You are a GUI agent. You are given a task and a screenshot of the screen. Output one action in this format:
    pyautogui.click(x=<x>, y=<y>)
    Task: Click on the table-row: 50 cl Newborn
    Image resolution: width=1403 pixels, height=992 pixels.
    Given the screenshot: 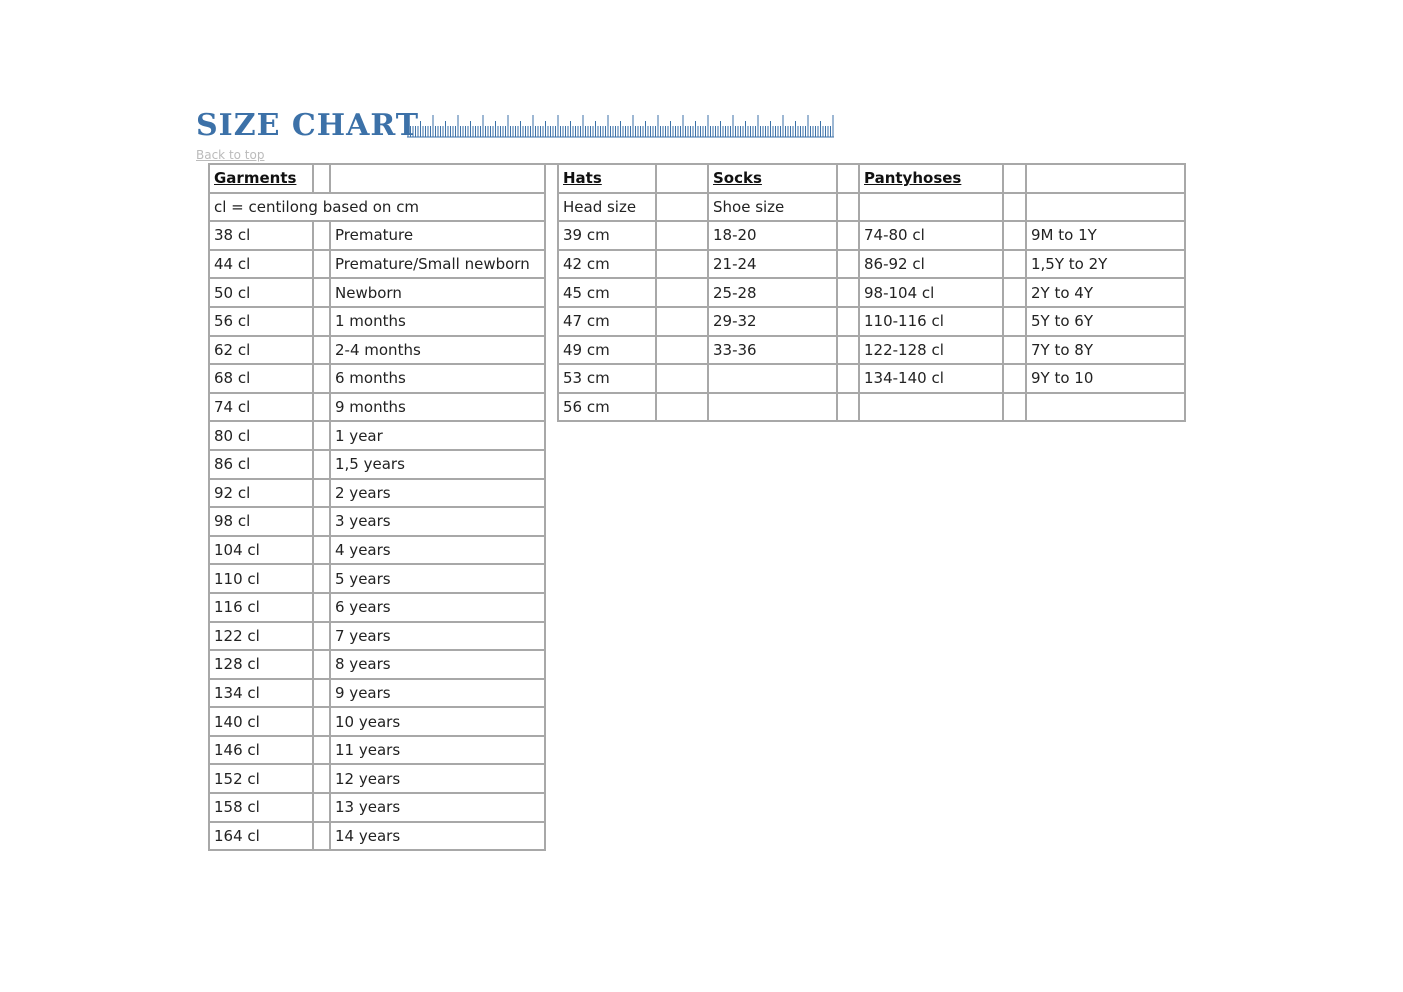 What is the action you would take?
    pyautogui.click(x=377, y=292)
    